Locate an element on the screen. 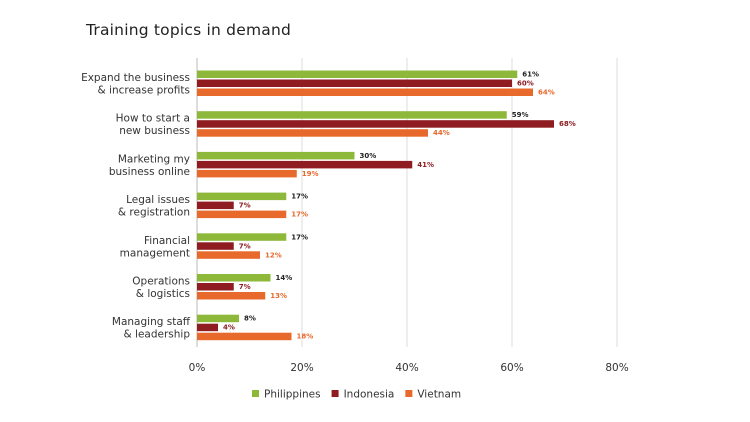  category-label: Financial is located at coordinates (167, 241).